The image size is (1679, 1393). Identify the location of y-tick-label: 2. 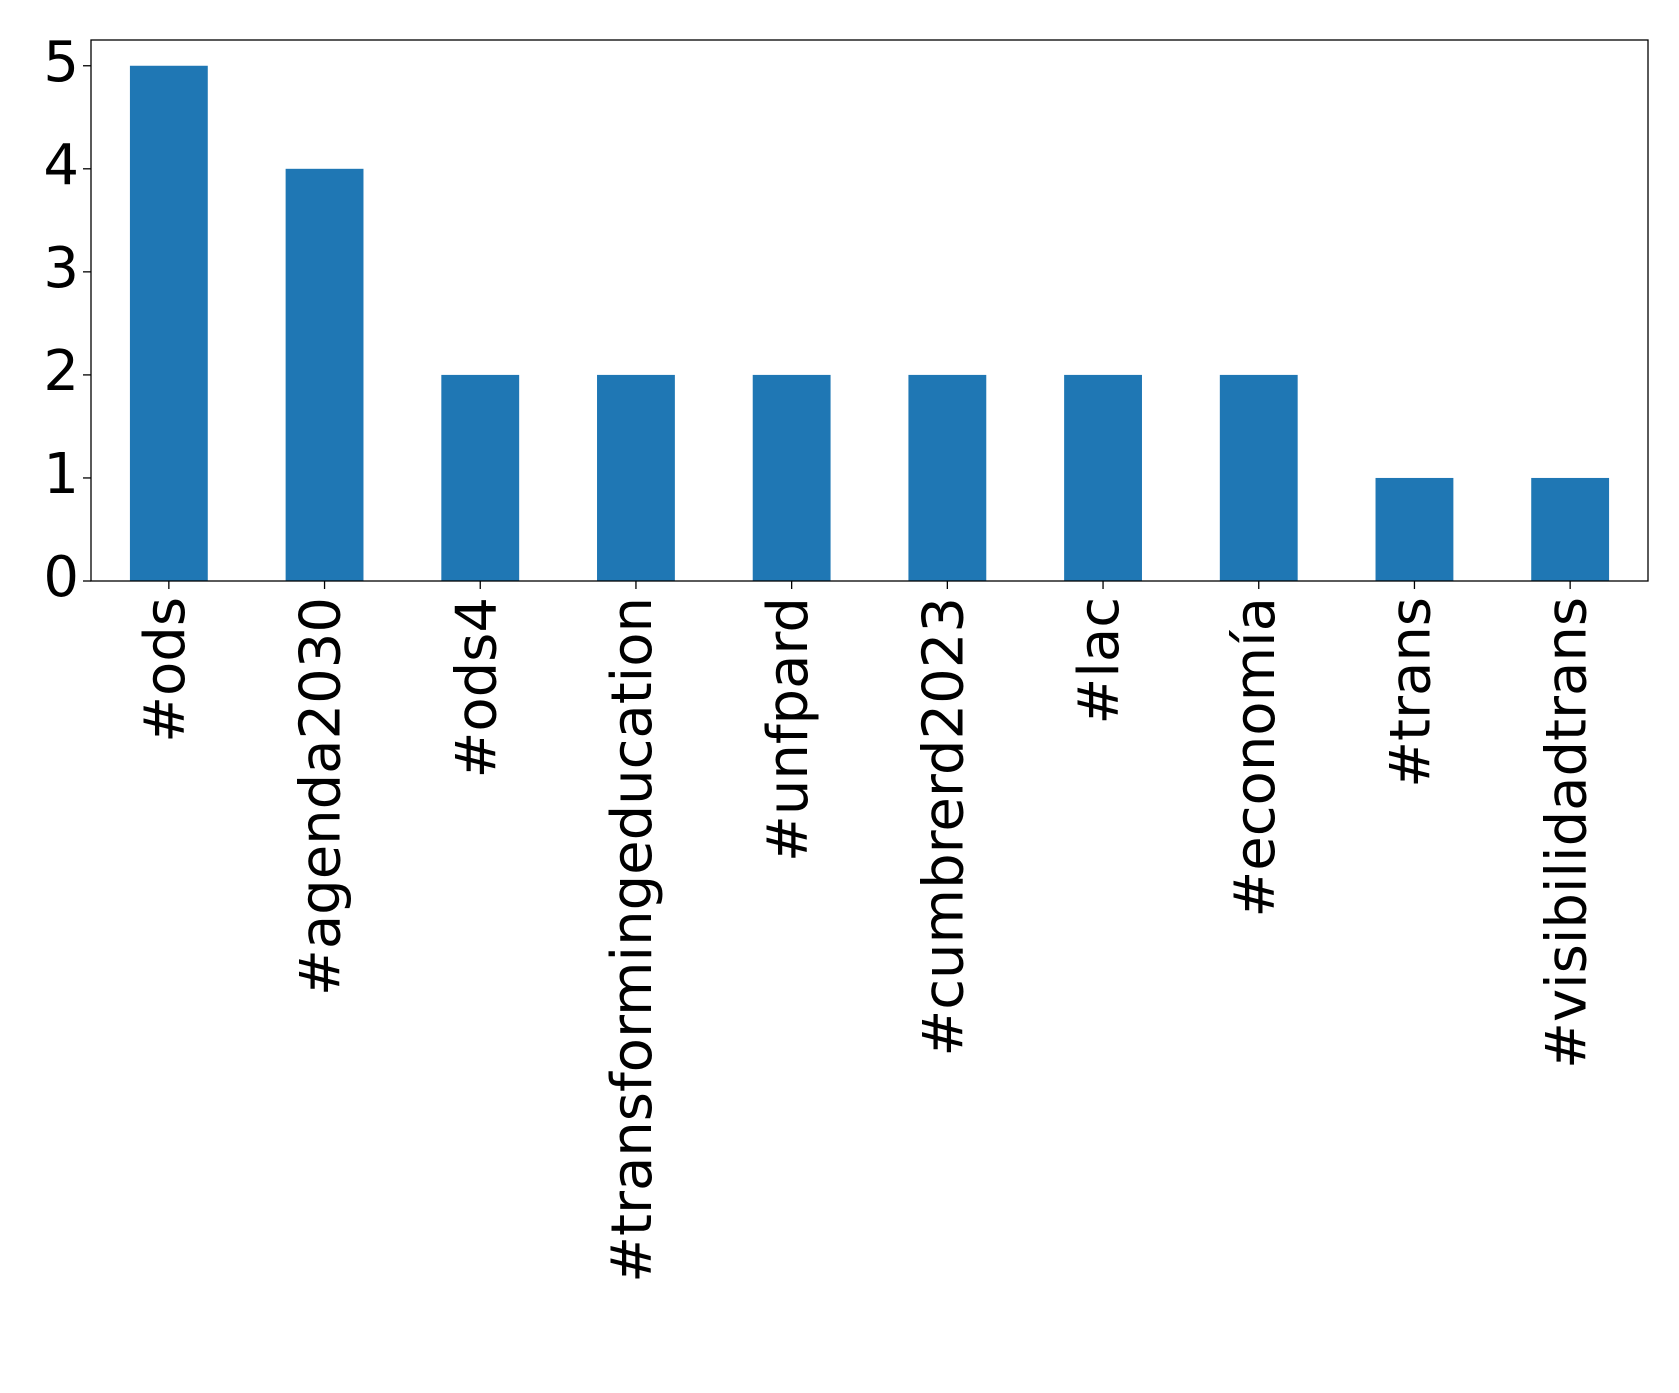
(61, 371).